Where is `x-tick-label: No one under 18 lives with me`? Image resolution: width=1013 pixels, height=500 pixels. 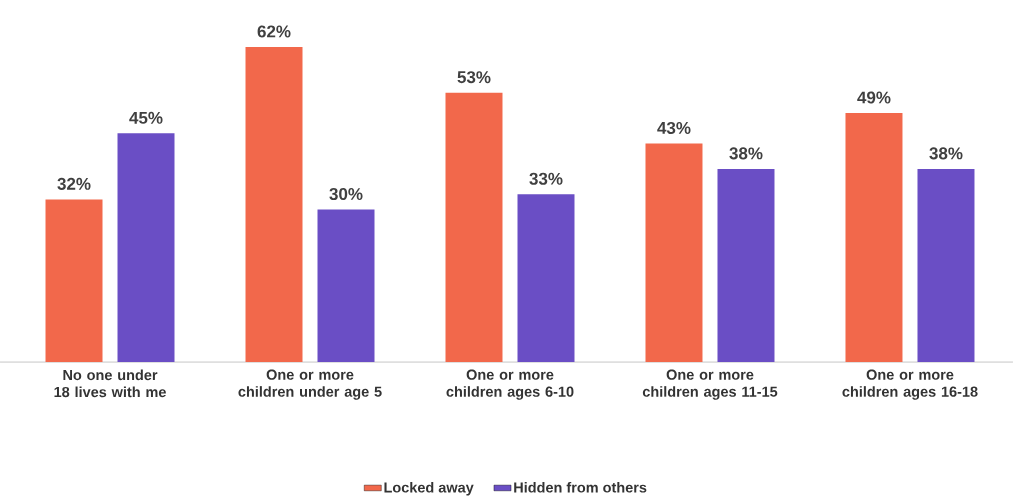
x-tick-label: No one under 18 lives with me is located at coordinates (110, 383).